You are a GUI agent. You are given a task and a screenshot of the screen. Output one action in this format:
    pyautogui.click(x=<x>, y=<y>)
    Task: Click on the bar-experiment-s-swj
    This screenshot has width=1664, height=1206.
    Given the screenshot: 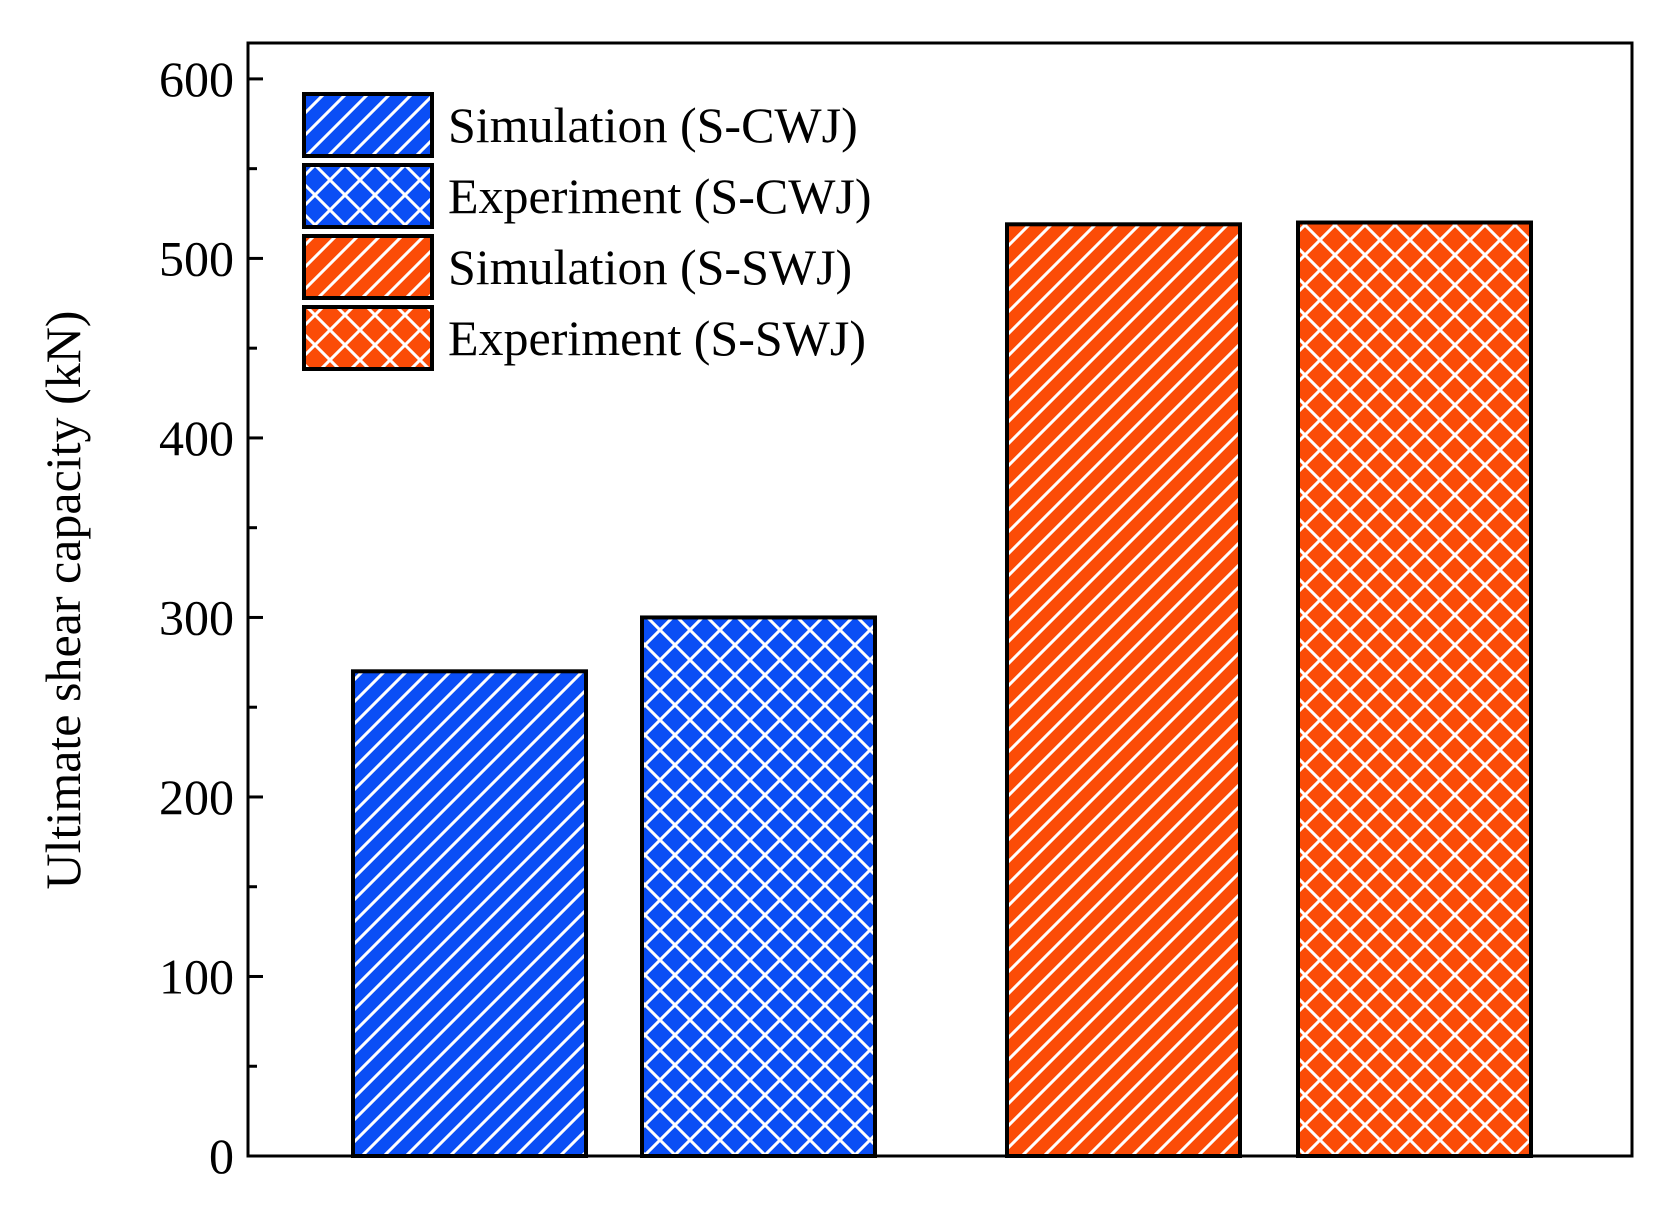 What is the action you would take?
    pyautogui.click(x=1414, y=689)
    